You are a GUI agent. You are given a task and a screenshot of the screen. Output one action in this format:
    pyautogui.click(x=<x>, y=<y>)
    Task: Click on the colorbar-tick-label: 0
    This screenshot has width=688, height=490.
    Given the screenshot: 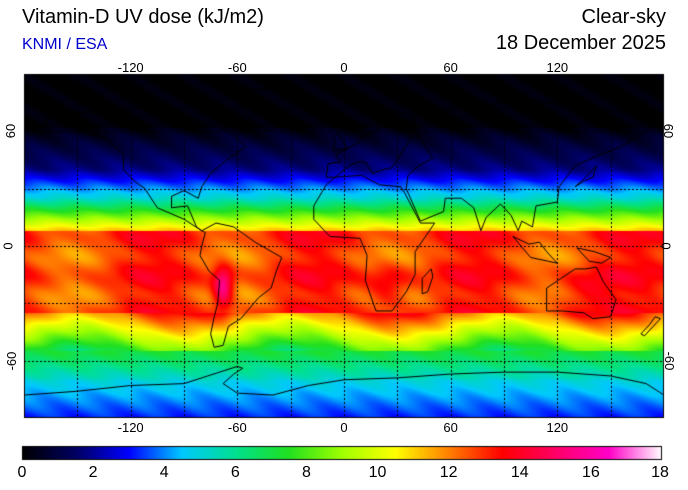 What is the action you would take?
    pyautogui.click(x=22, y=472)
    